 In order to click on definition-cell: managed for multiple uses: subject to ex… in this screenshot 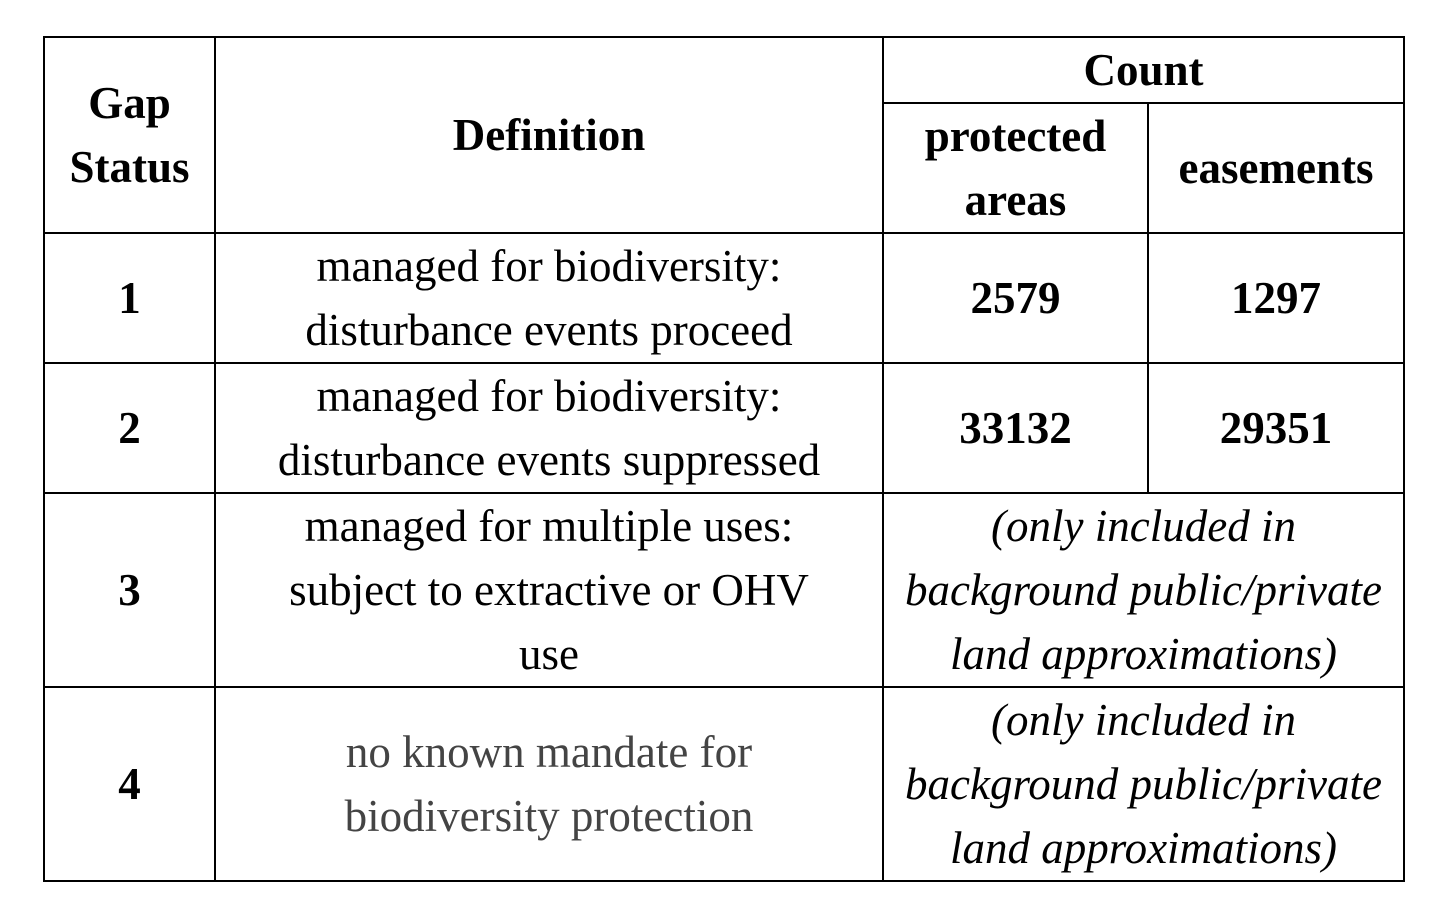, I will do `click(549, 590)`.